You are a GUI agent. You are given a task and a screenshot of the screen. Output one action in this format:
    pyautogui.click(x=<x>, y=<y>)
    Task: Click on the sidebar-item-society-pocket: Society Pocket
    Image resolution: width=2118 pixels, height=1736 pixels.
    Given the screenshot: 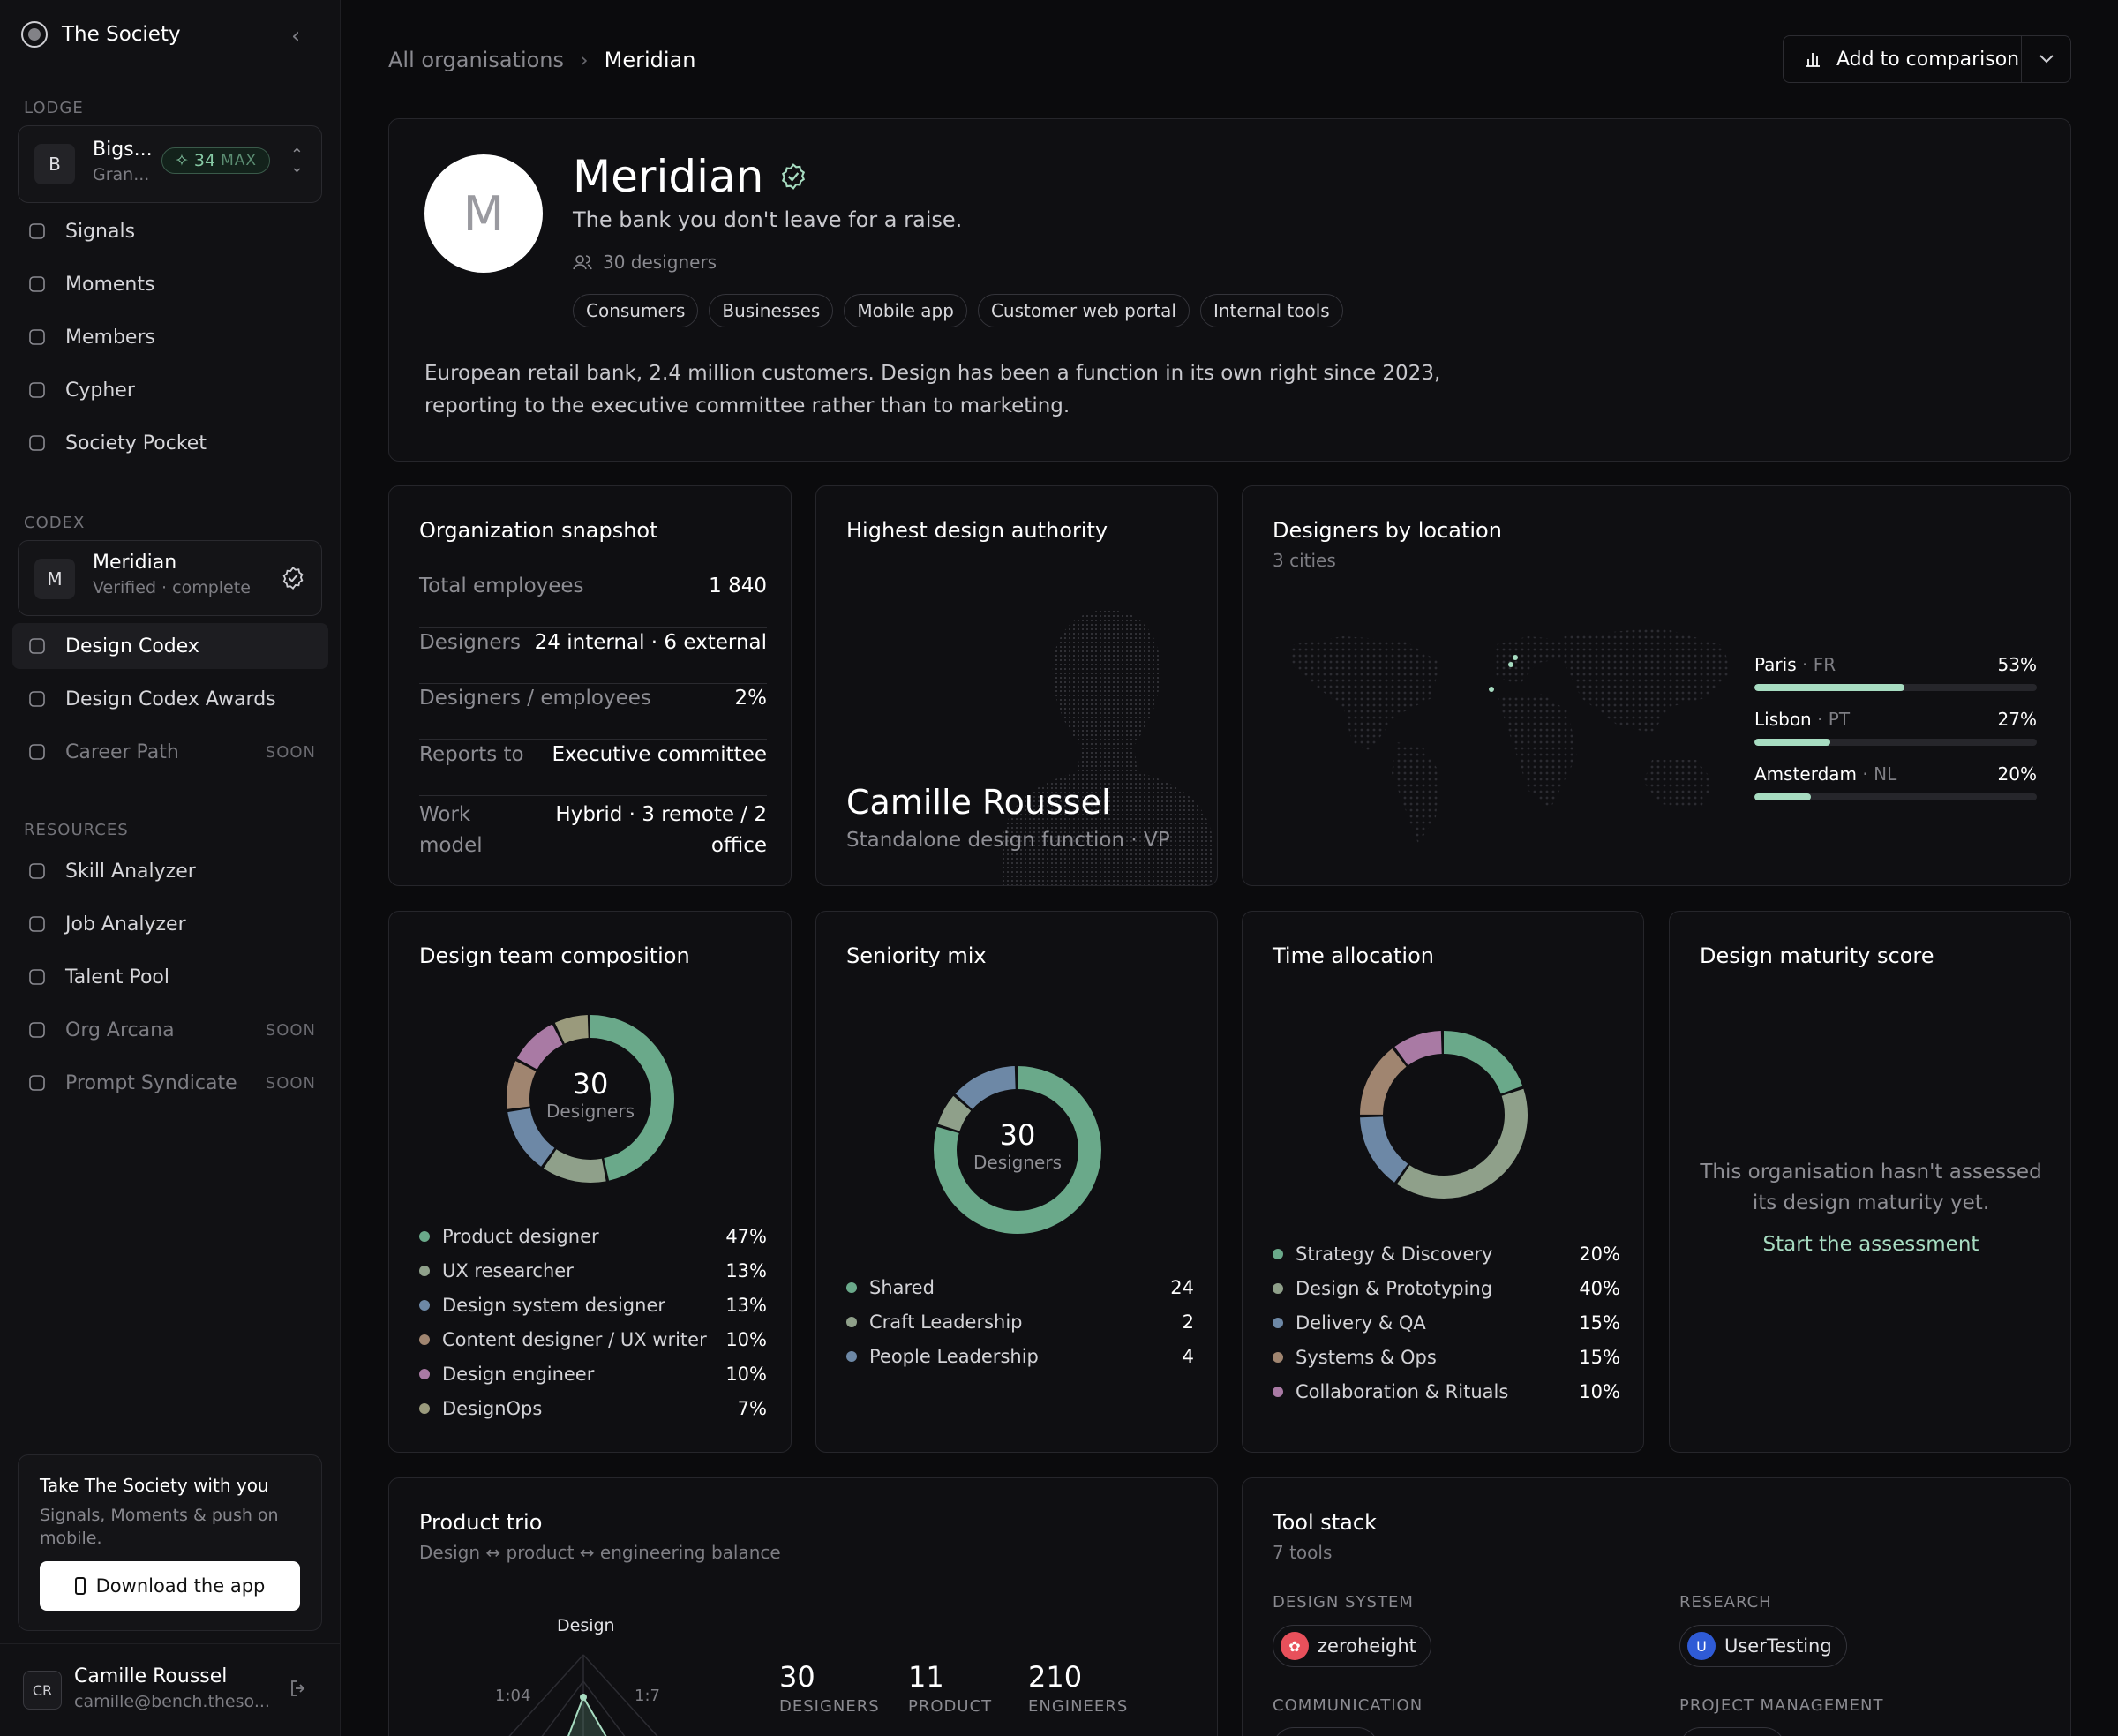 What is the action you would take?
    pyautogui.click(x=170, y=443)
    